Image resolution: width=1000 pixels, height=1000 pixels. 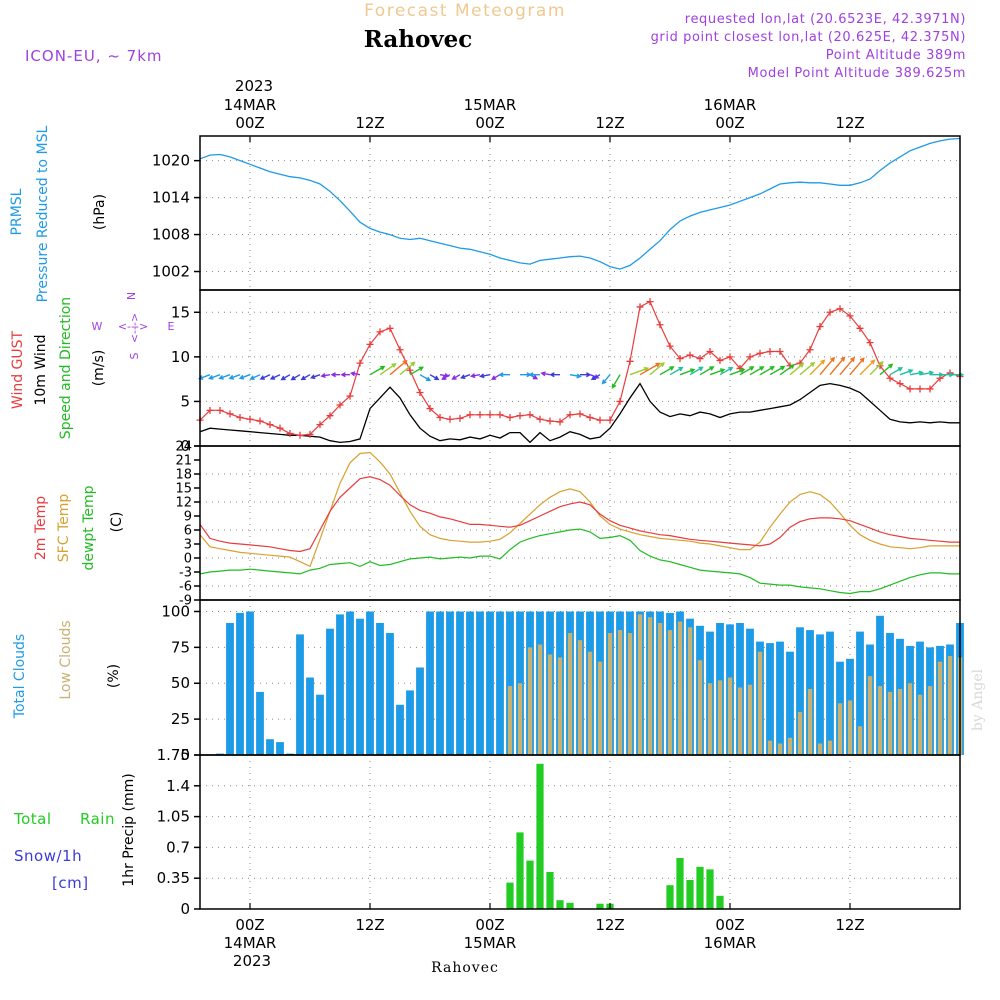 What do you see at coordinates (730, 943) in the screenshot?
I see `bottom-date-label: 16MAR` at bounding box center [730, 943].